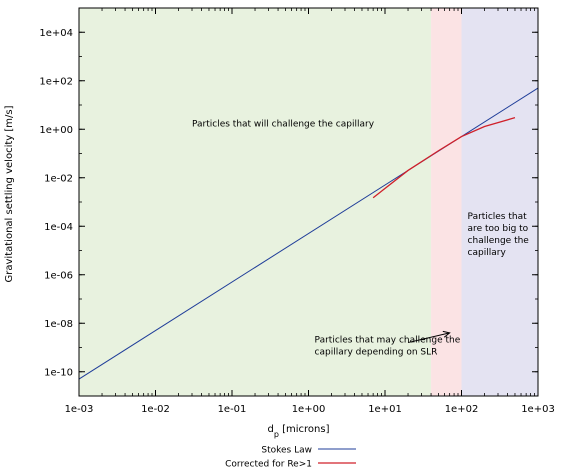 This screenshot has height=473, width=563. Describe the element at coordinates (462, 409) in the screenshot. I see `x-tick-label: 1e+02` at that location.